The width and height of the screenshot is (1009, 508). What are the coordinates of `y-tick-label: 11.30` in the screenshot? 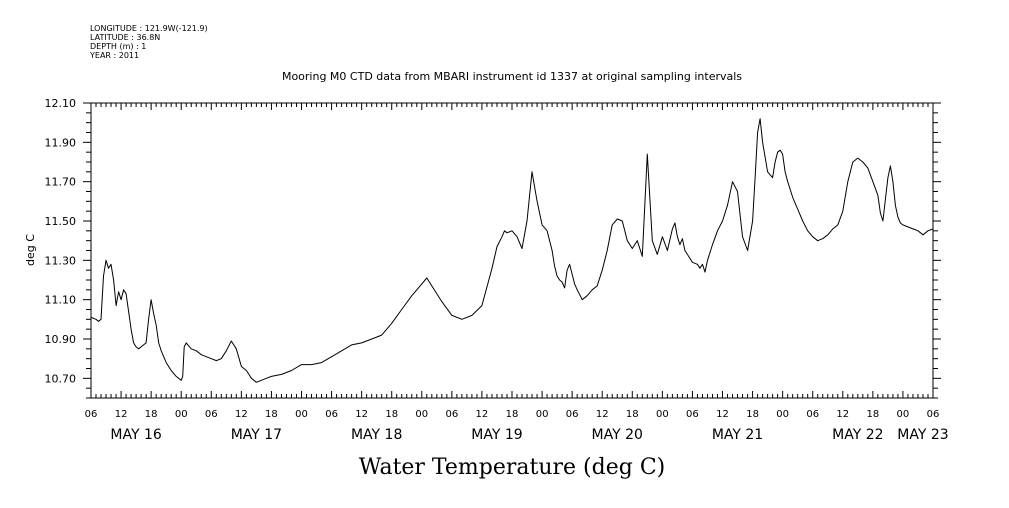 It's located at (61, 260).